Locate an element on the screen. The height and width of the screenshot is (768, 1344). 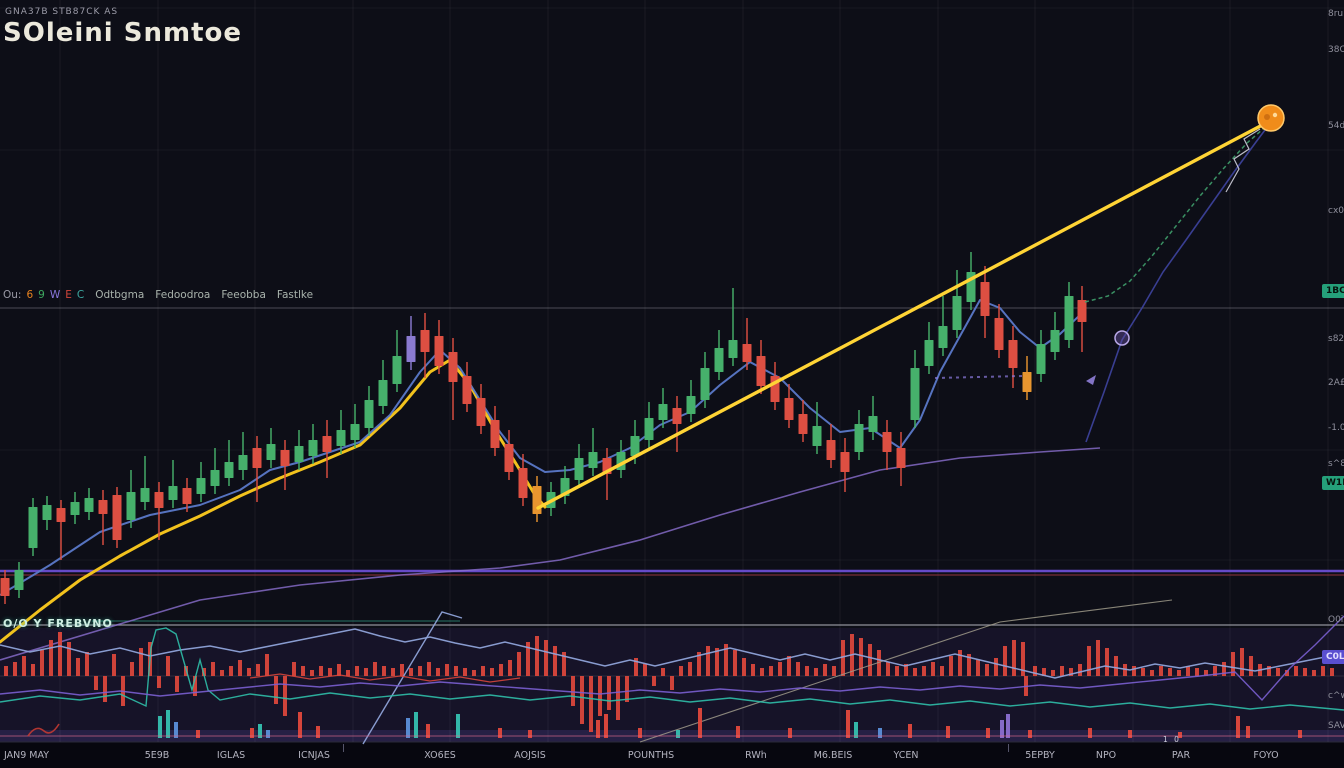
price-label-1: 38C is located at coordinates (1336, 50).